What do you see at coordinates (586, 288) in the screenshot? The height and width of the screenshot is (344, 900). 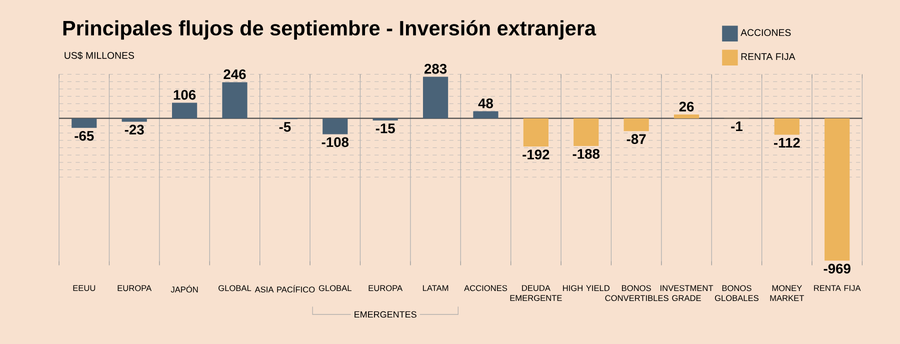 I see `x-tick-label: HIGH YIELD` at bounding box center [586, 288].